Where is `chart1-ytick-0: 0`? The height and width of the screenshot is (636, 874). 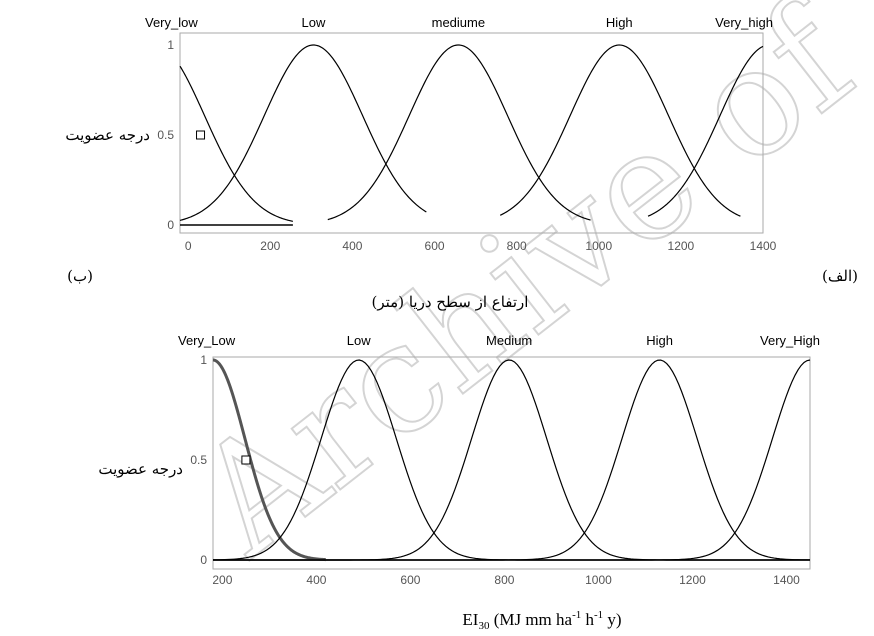
chart1-ytick-0: 0 is located at coordinates (170, 225).